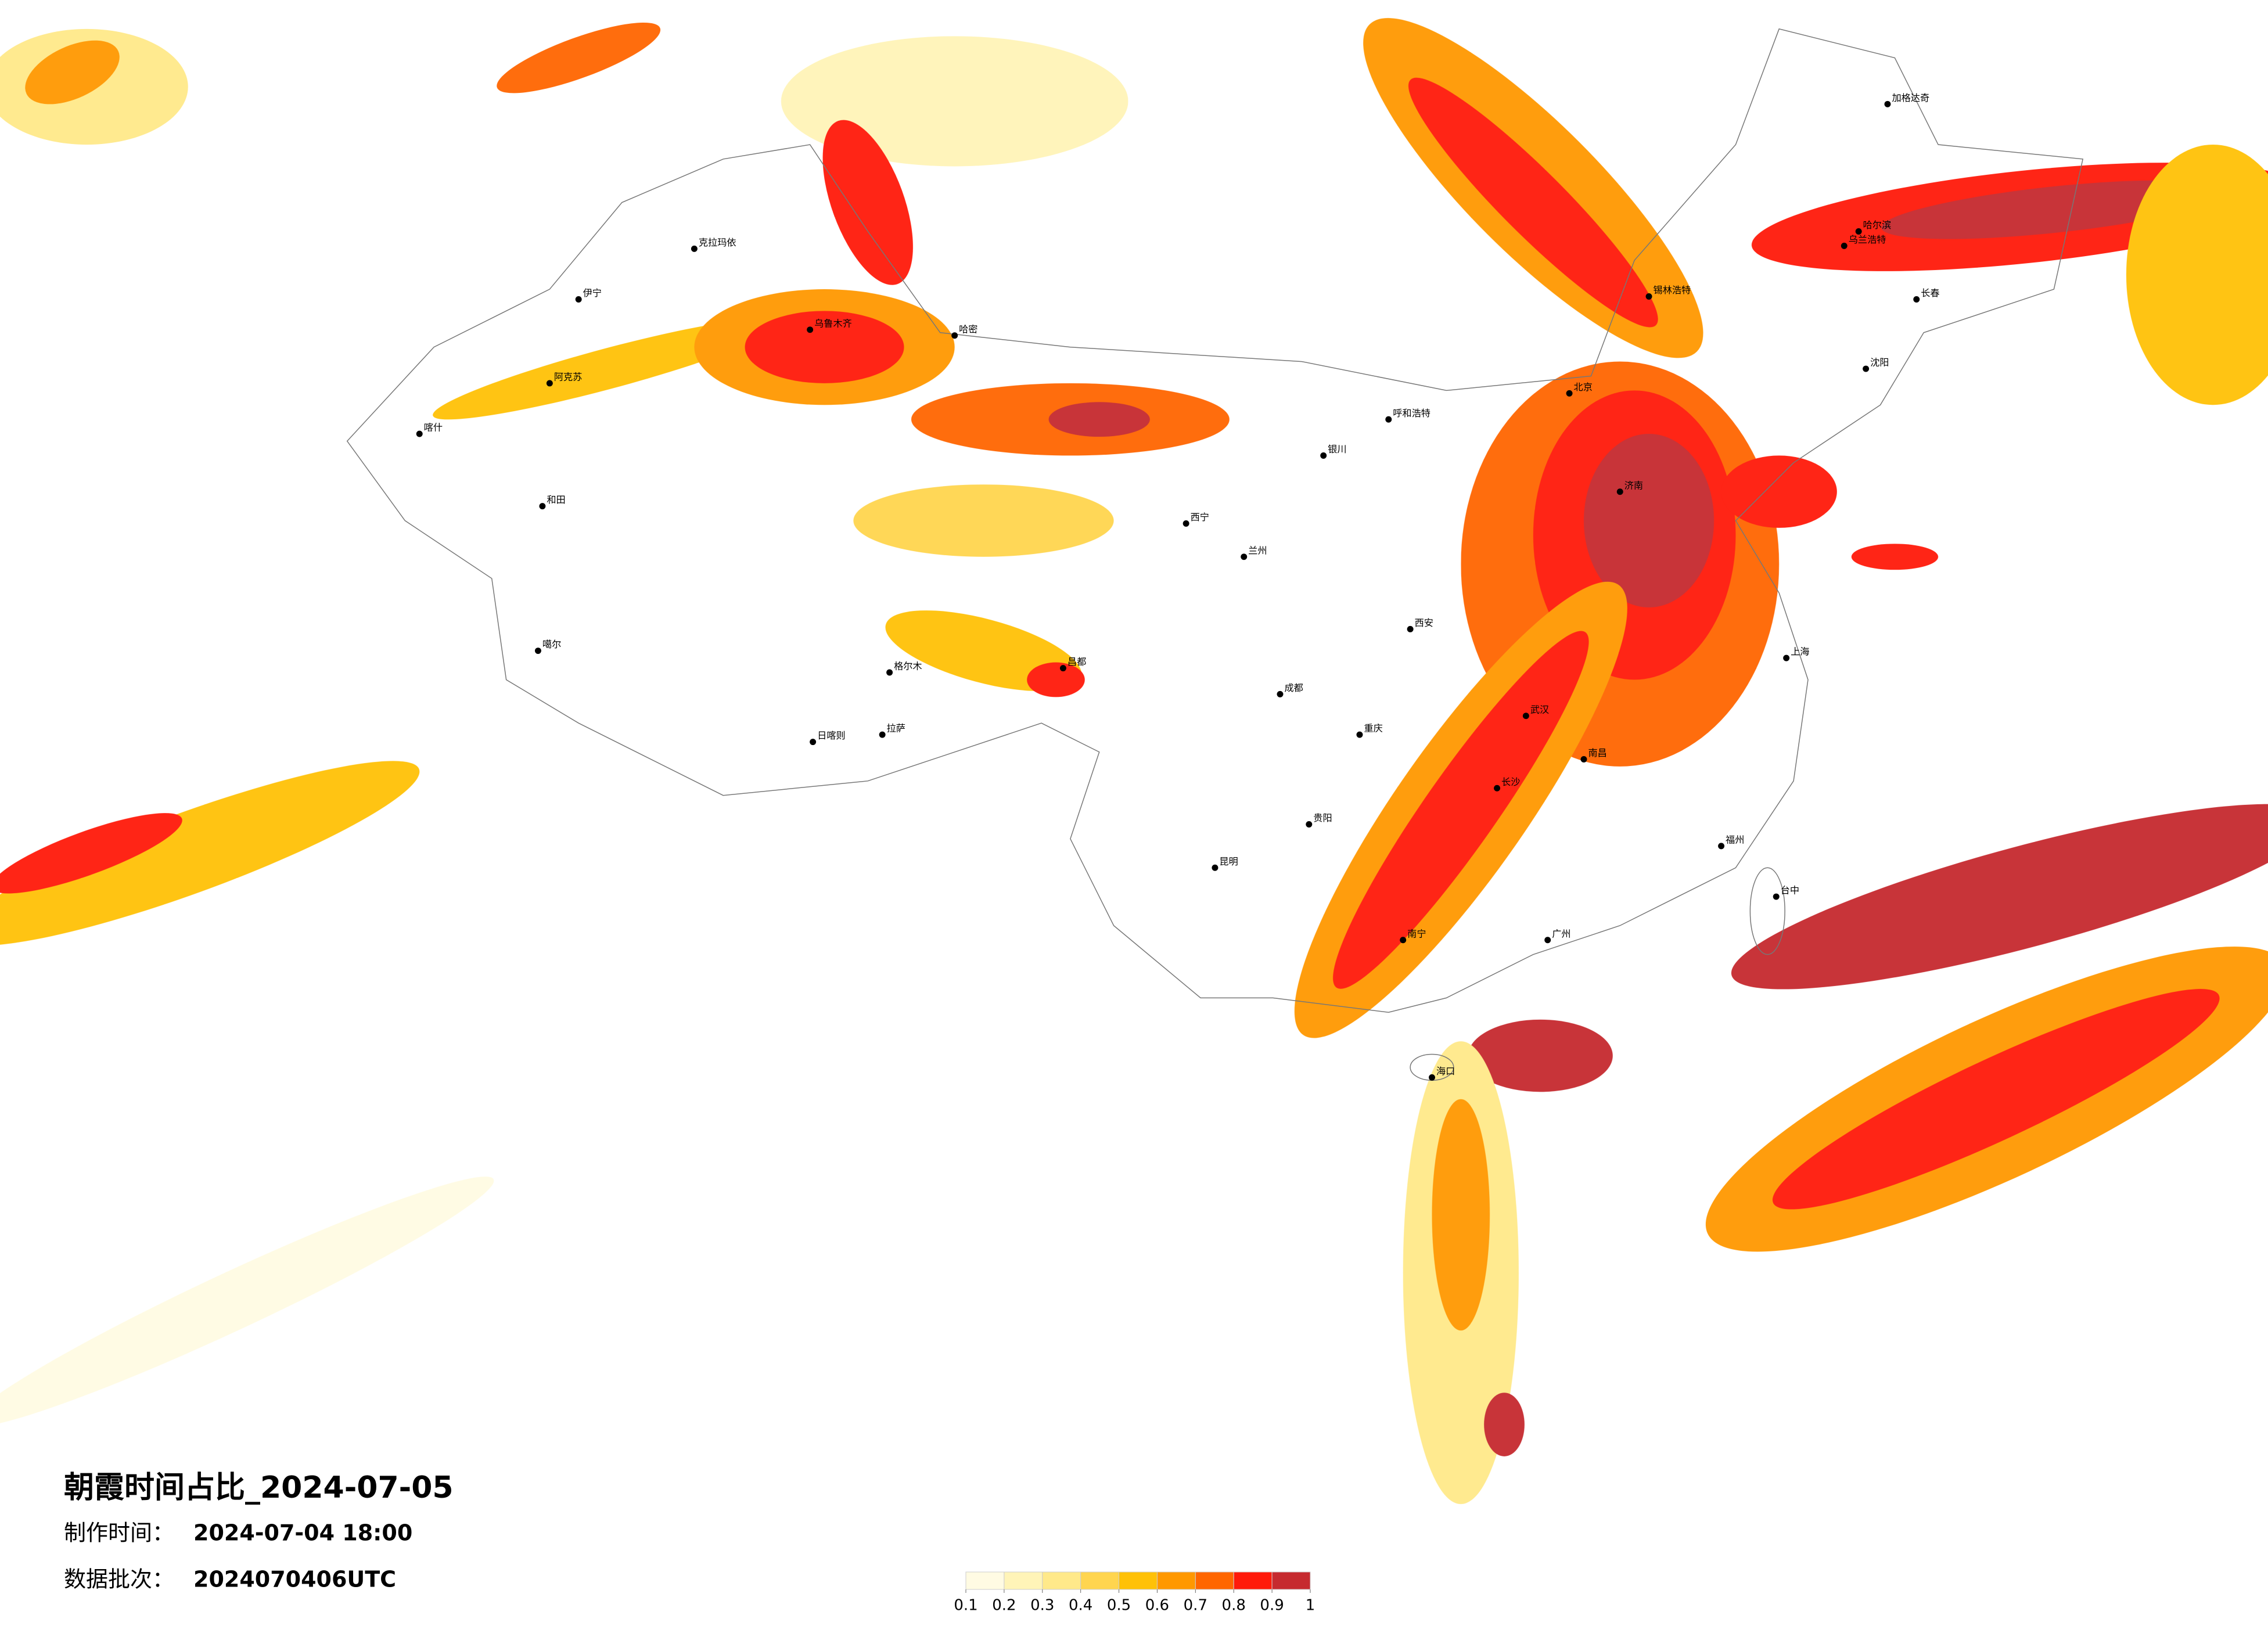  What do you see at coordinates (1597, 753) in the screenshot?
I see `city-label: 南昌` at bounding box center [1597, 753].